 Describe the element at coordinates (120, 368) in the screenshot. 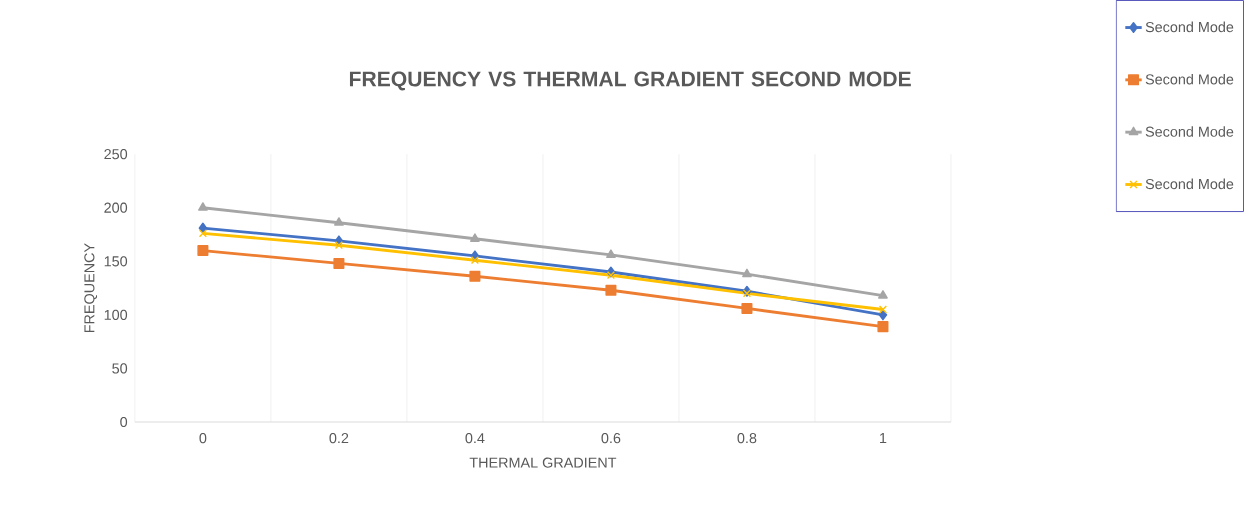

I see `y-tick-label: 50` at that location.